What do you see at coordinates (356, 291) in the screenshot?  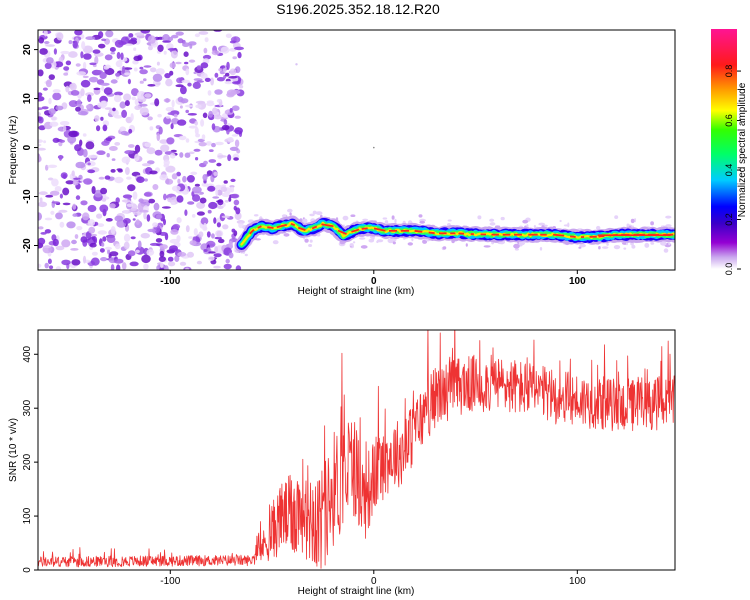 I see `spectrogram-x-axis-label: Height of straight line (km)` at bounding box center [356, 291].